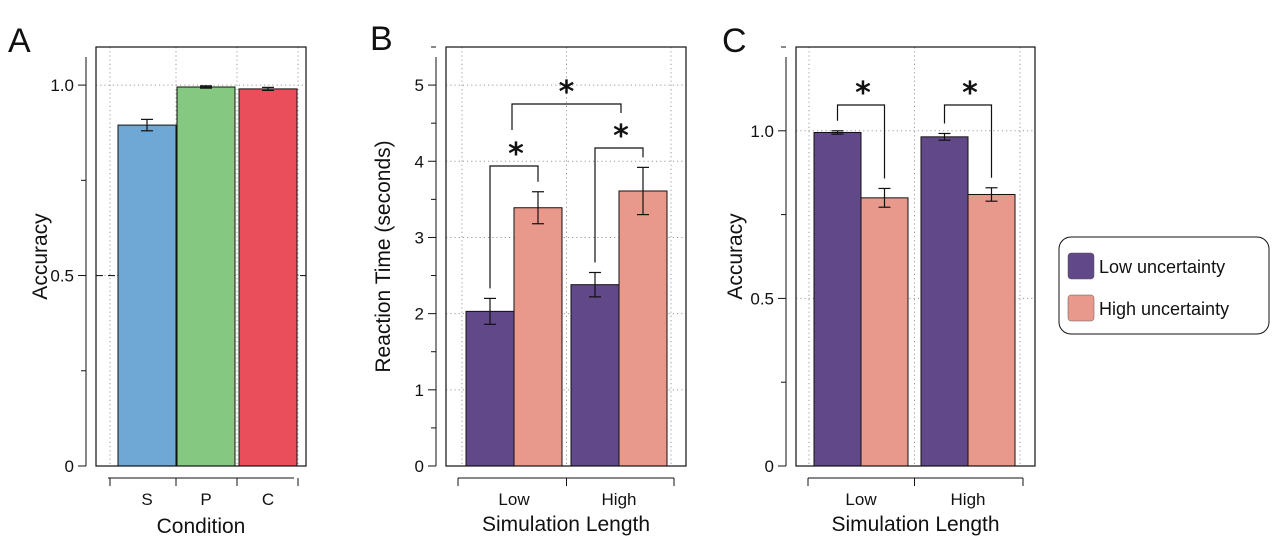 This screenshot has height=537, width=1273. I want to click on y-tick-label: 5, so click(419, 85).